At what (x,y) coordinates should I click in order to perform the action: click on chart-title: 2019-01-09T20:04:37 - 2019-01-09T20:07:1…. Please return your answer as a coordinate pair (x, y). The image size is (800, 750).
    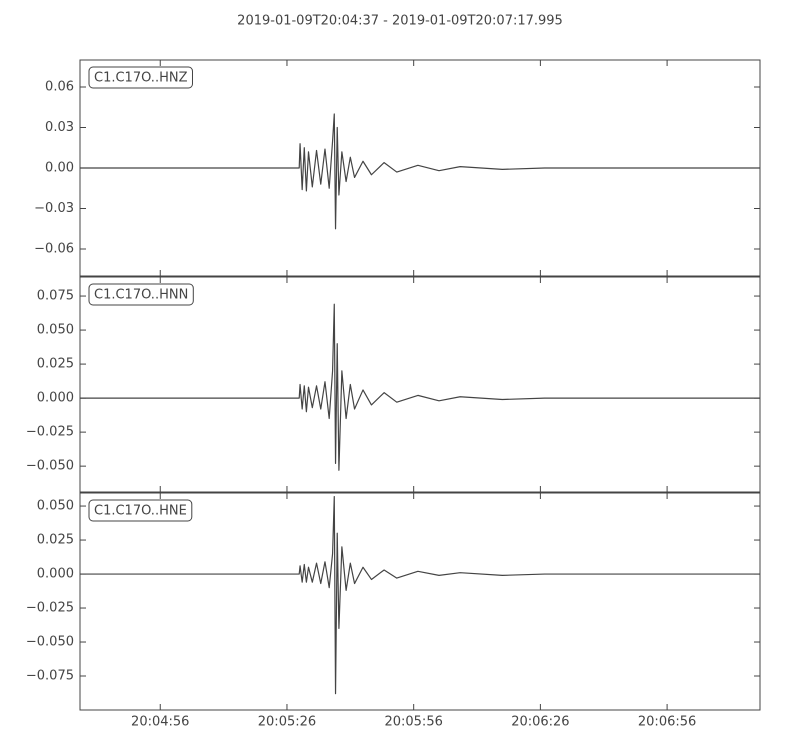
    Looking at the image, I should click on (400, 21).